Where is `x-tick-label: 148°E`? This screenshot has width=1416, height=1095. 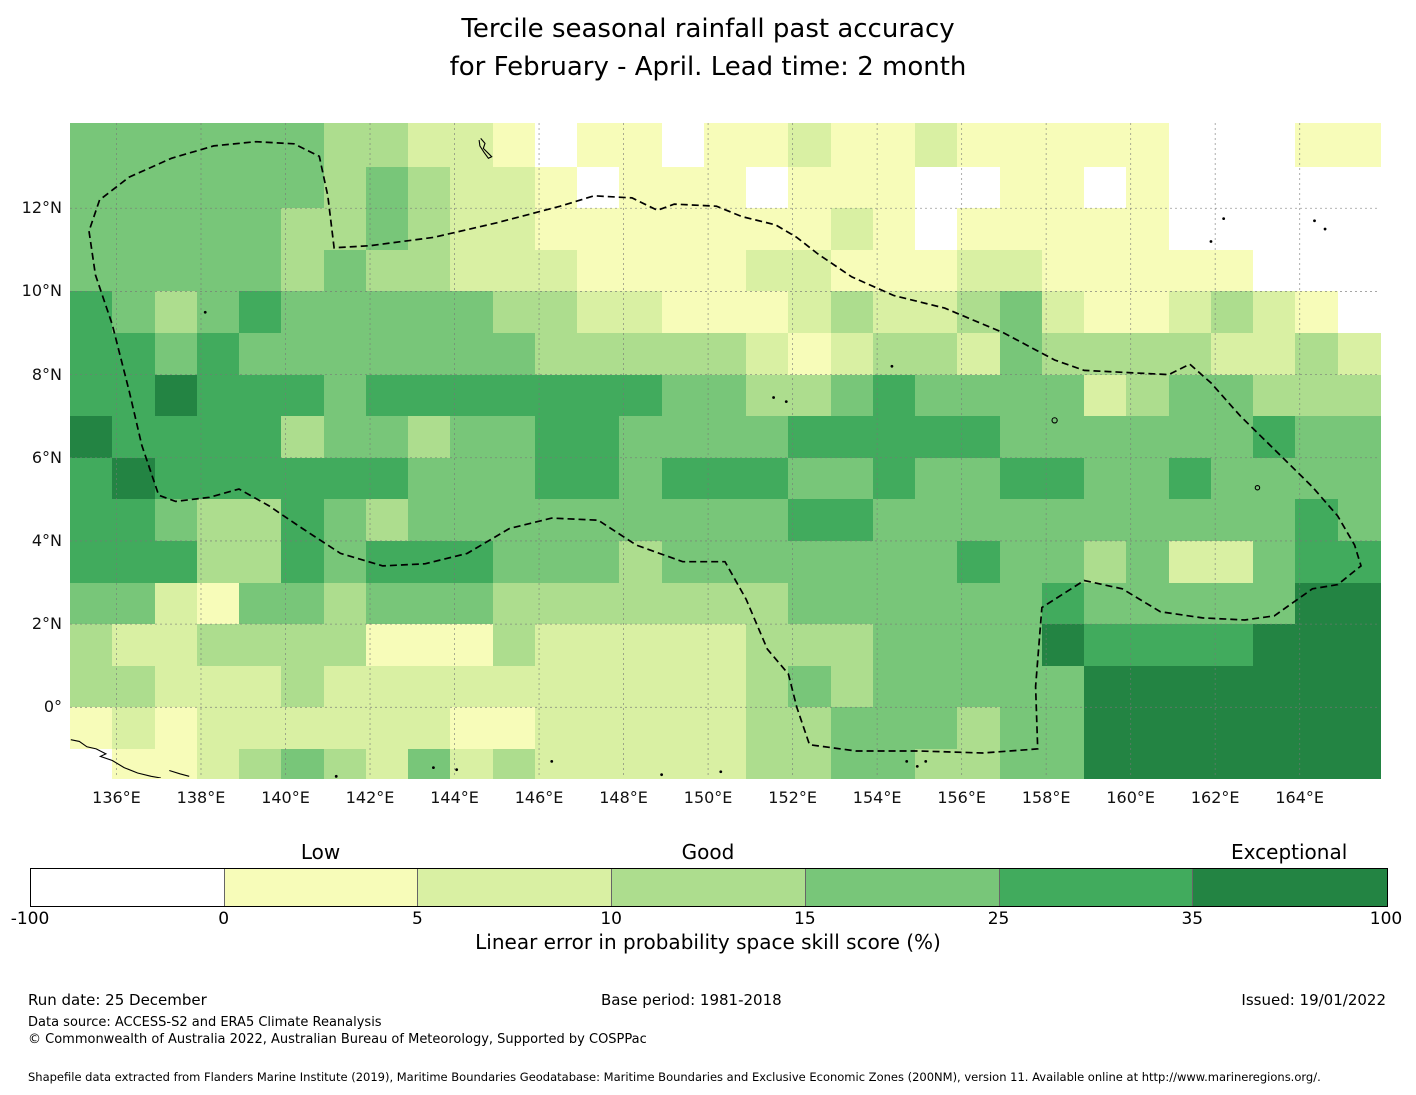 x-tick-label: 148°E is located at coordinates (623, 797).